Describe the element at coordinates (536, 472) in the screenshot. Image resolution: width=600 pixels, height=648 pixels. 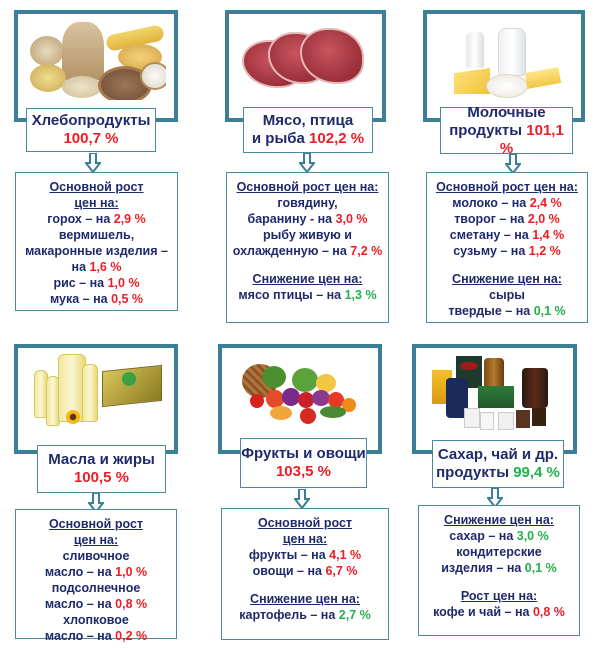
I see `price-index: 99,4 %` at that location.